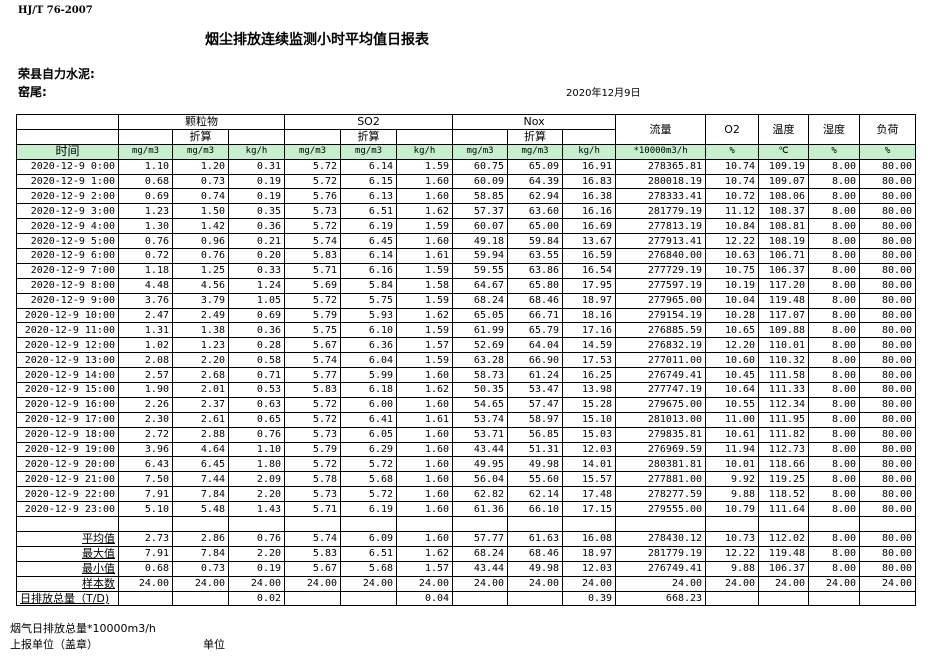 This screenshot has width=932, height=657. I want to click on summary-row: 日排放总量（T/D) 0.02 0.04 0.39 668.23, so click(466, 598).